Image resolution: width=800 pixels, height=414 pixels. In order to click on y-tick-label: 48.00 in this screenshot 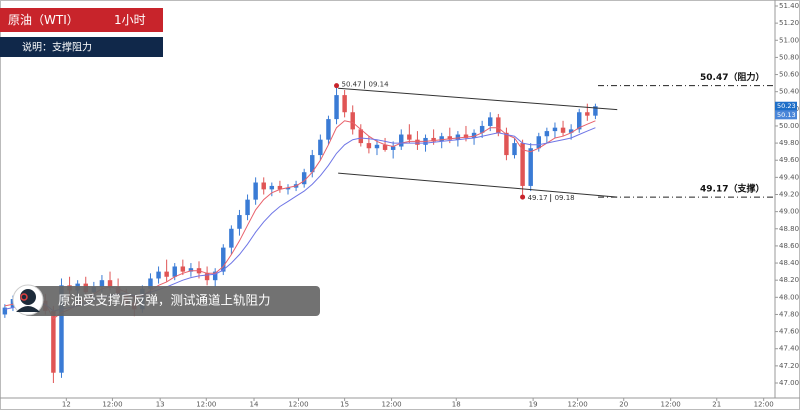, I will do `click(789, 297)`.